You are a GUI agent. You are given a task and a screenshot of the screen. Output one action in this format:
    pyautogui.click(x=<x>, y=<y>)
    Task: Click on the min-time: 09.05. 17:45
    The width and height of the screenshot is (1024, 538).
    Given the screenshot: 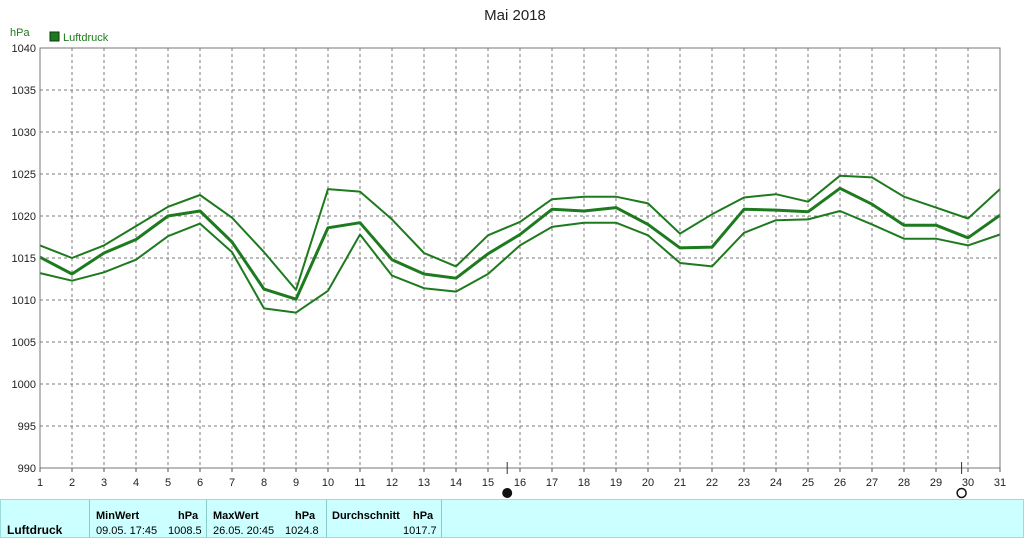 What is the action you would take?
    pyautogui.click(x=127, y=531)
    